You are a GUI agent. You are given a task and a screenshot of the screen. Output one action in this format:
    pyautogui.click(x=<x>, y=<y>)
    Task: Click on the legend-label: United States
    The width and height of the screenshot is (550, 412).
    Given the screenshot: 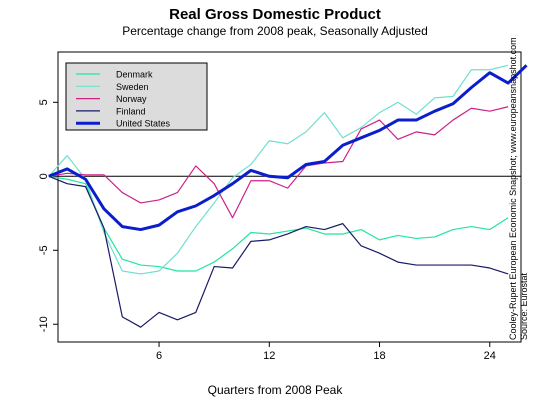 What is the action you would take?
    pyautogui.click(x=143, y=124)
    